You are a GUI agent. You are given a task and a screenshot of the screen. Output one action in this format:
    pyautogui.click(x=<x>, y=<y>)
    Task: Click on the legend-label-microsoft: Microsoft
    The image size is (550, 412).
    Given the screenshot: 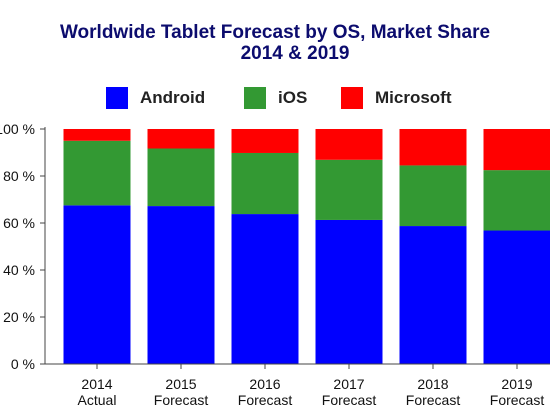 What is the action you would take?
    pyautogui.click(x=413, y=97)
    